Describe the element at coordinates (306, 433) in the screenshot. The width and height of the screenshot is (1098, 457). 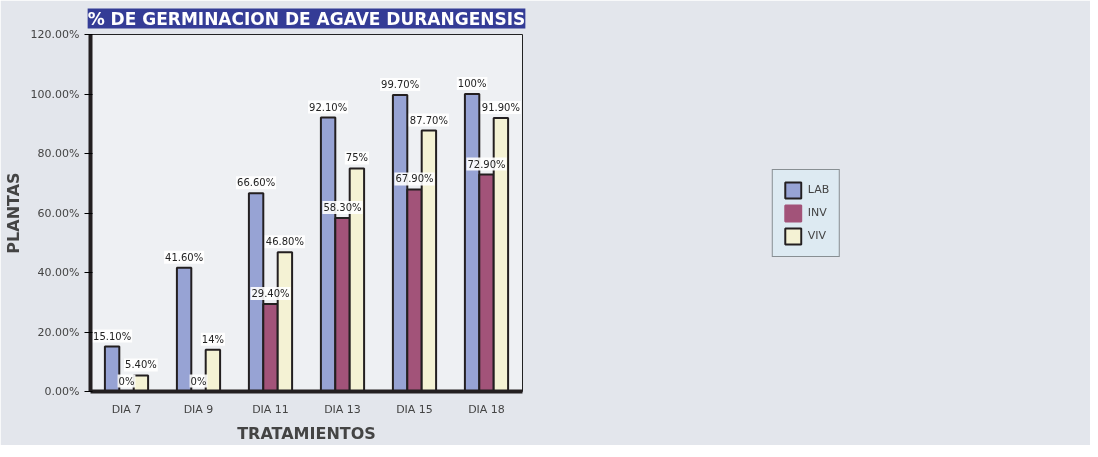
I see `x-axis-title: TRATAMIENTOS` at that location.